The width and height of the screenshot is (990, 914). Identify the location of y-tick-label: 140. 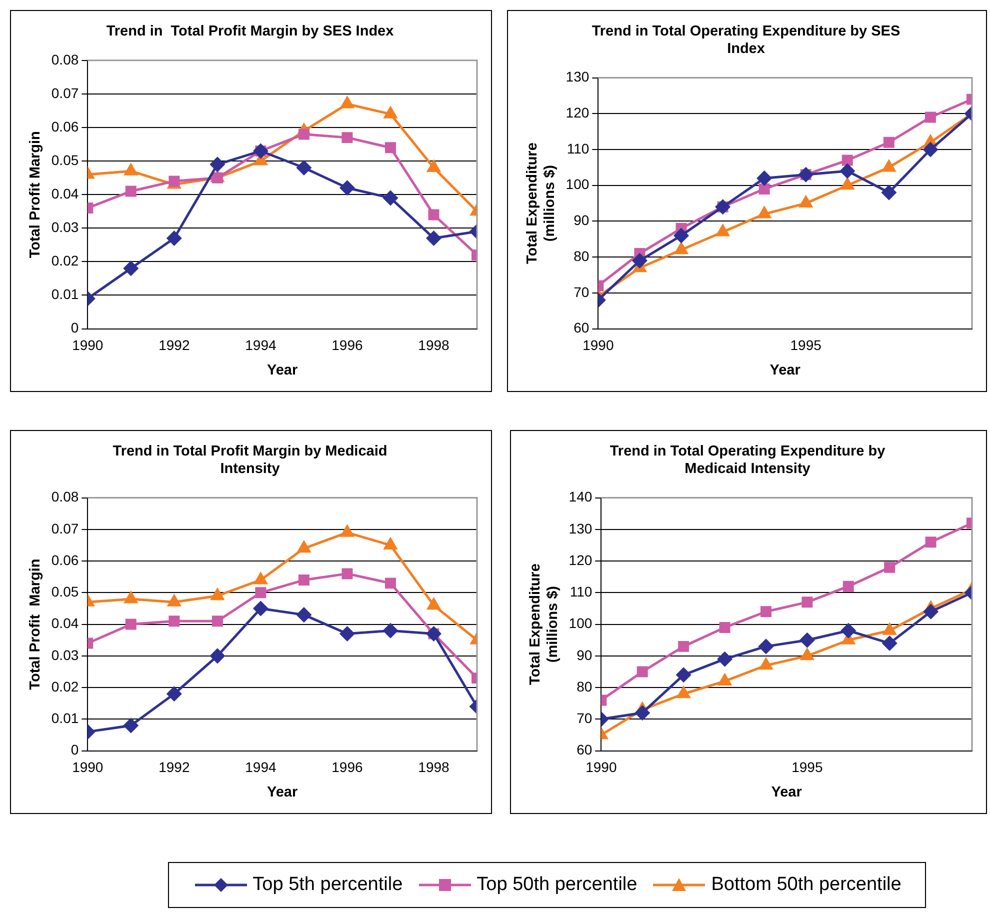
(580, 496).